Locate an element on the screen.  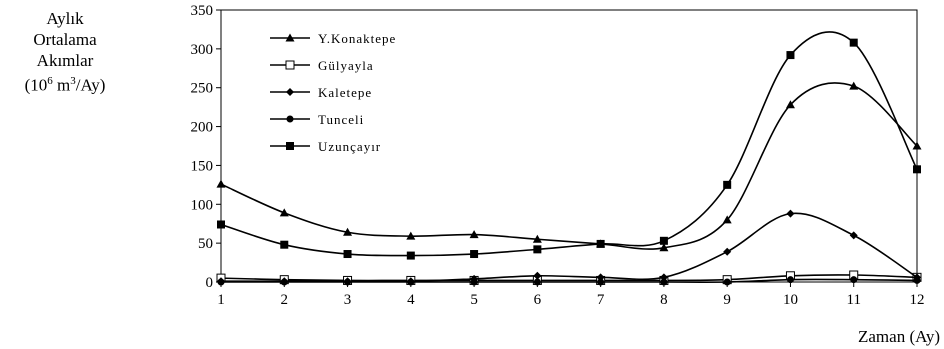
y-tick-label: 350 is located at coordinates (202, 11).